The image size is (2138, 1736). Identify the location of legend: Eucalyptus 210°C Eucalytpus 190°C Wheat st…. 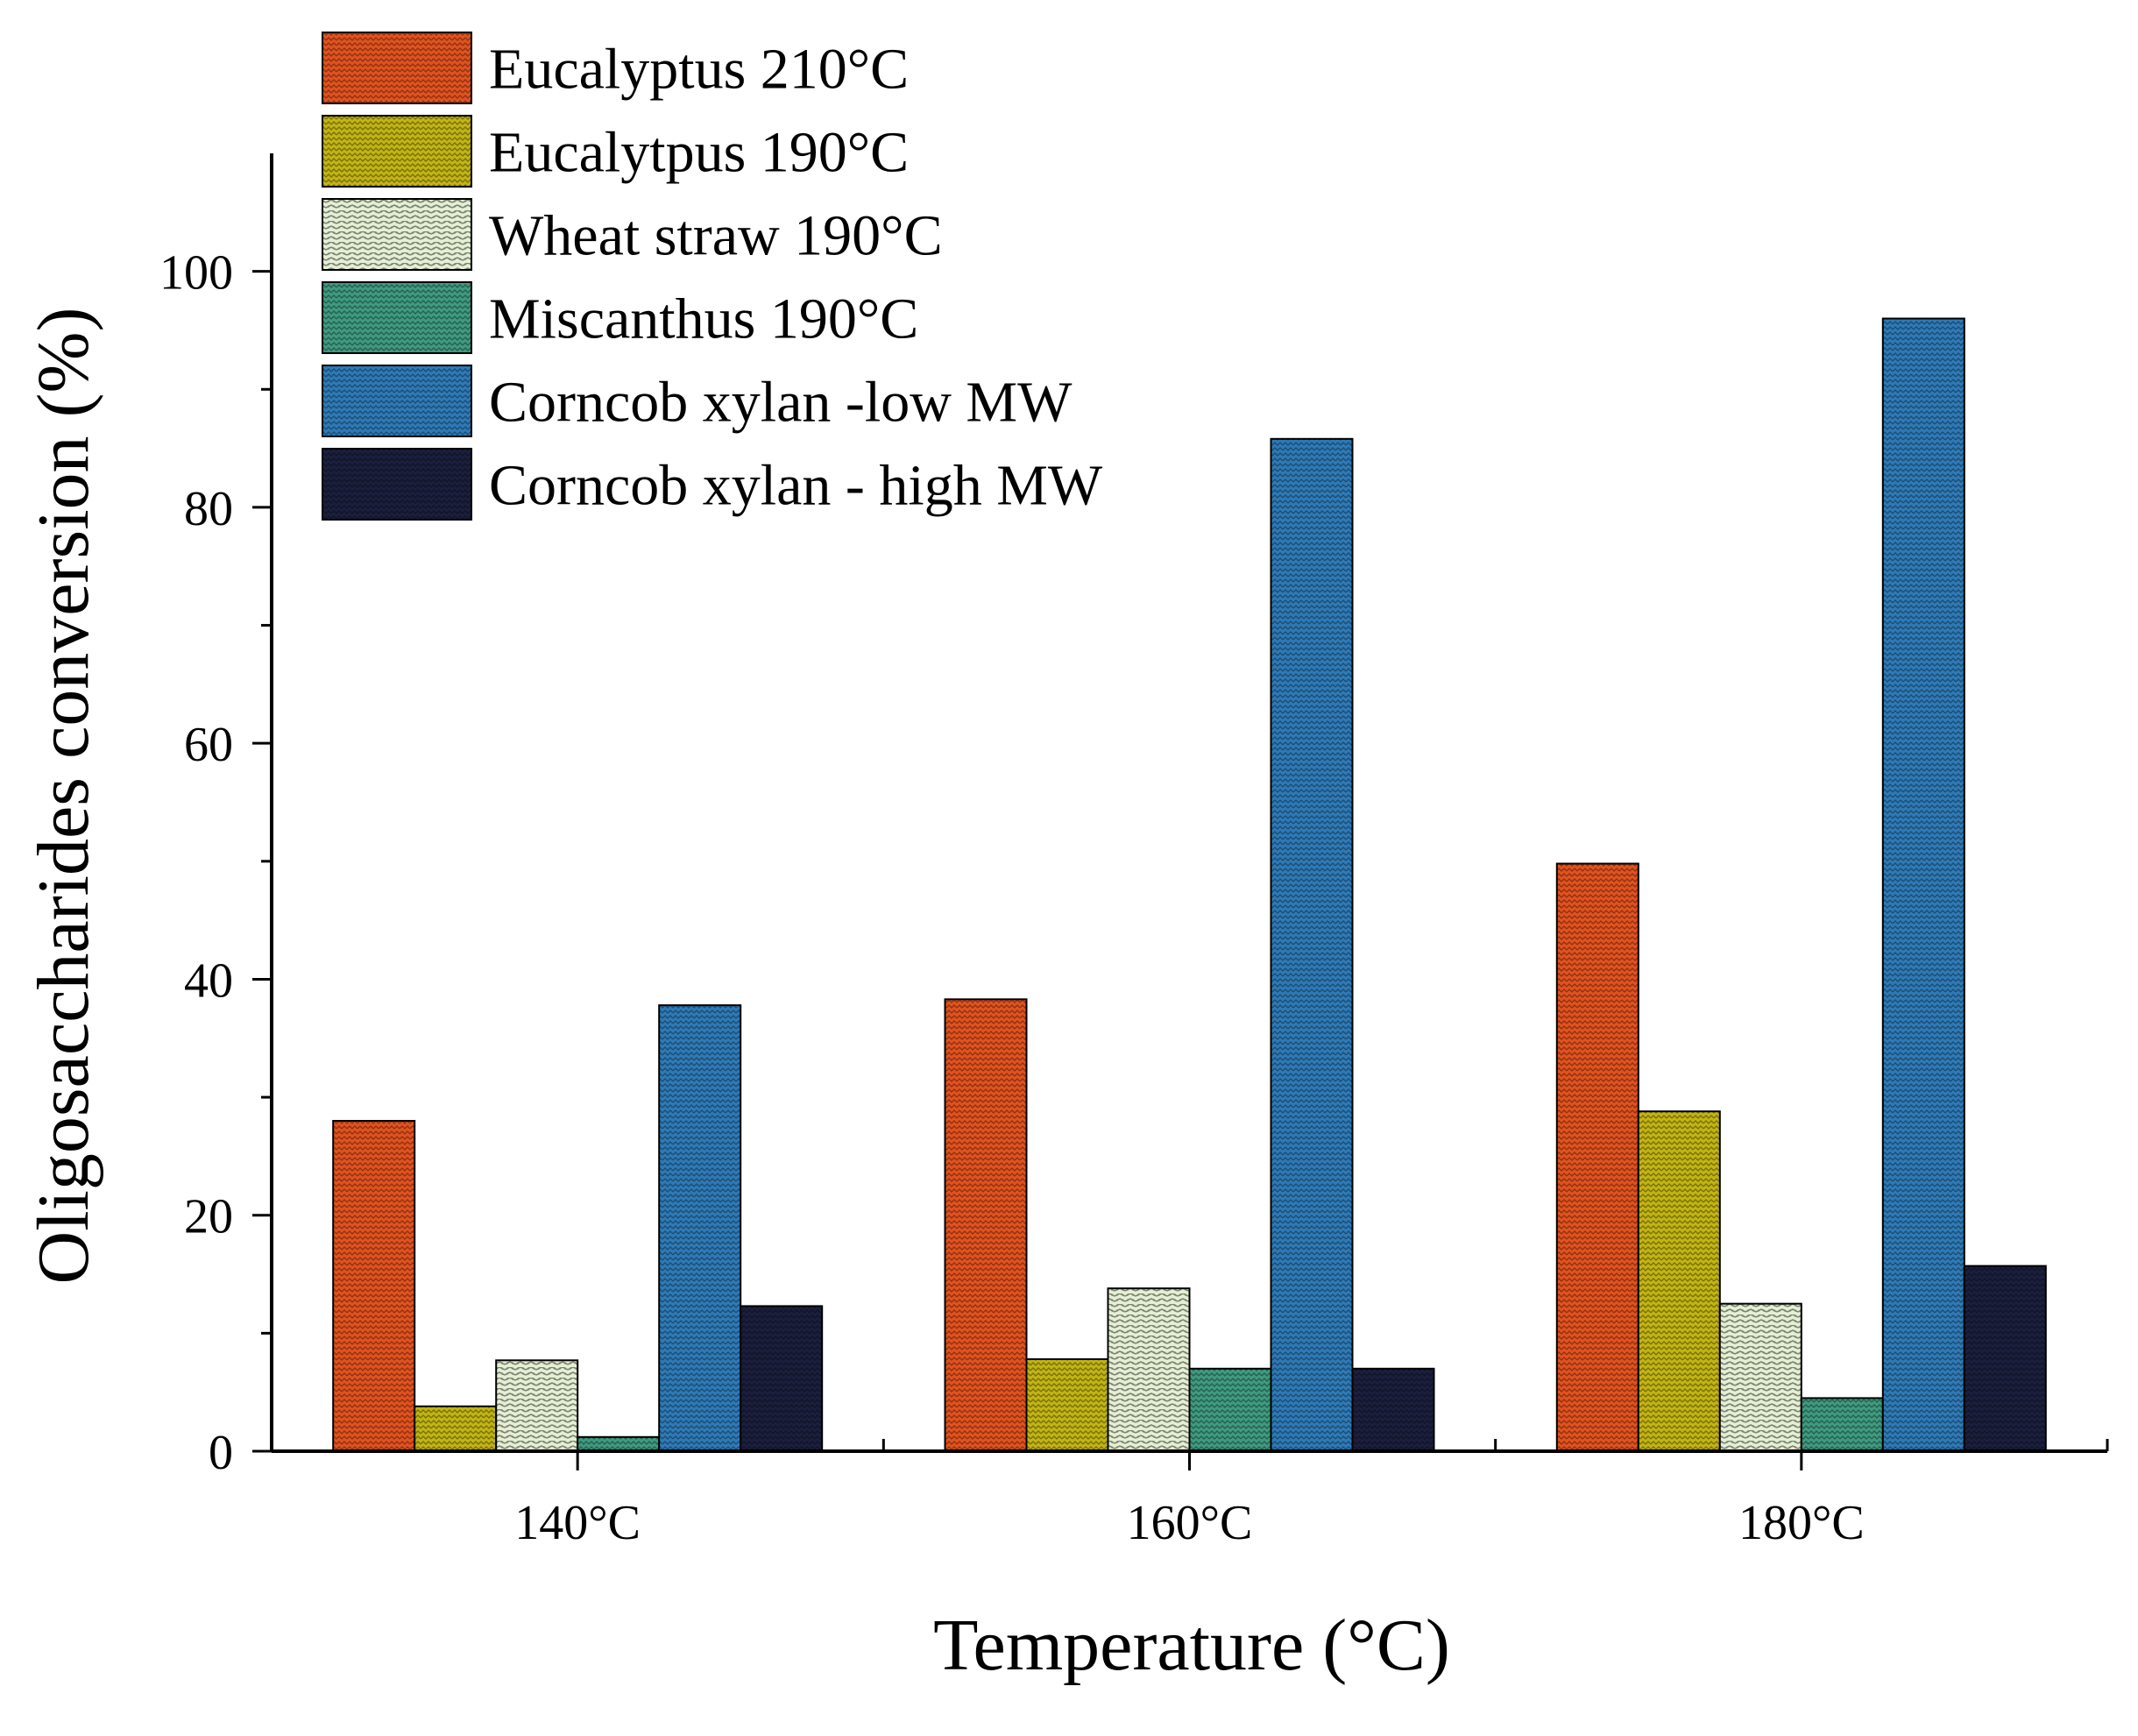
(712, 276).